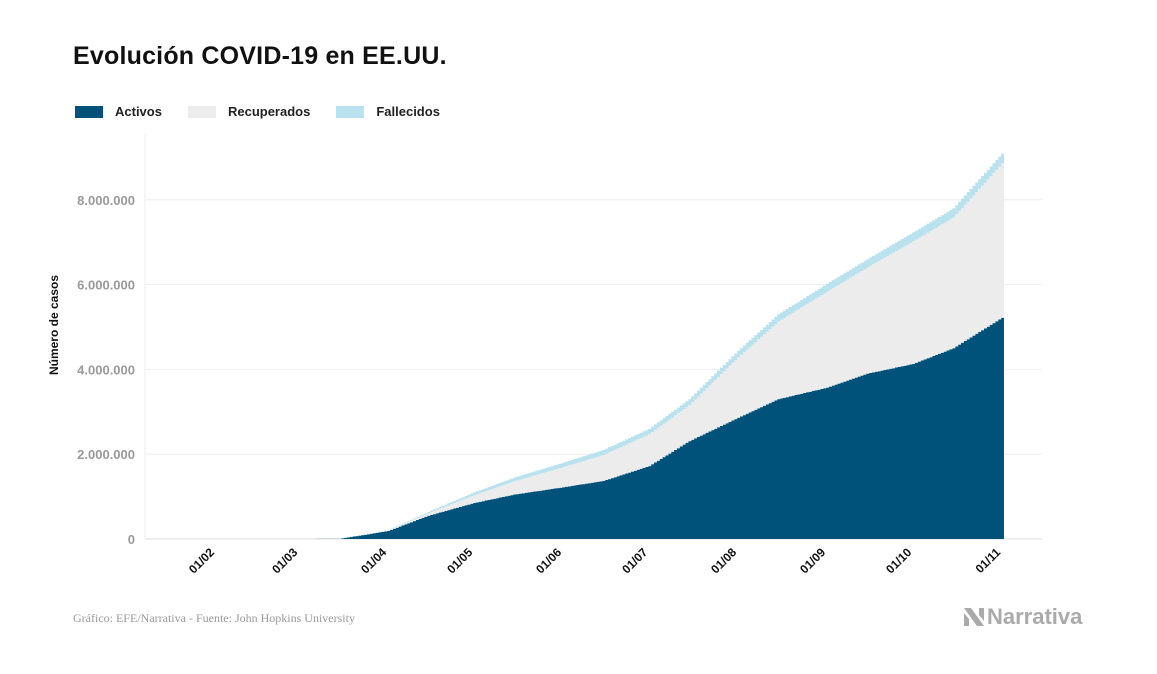  What do you see at coordinates (106, 200) in the screenshot?
I see `y-tick-label: 8.000.000` at bounding box center [106, 200].